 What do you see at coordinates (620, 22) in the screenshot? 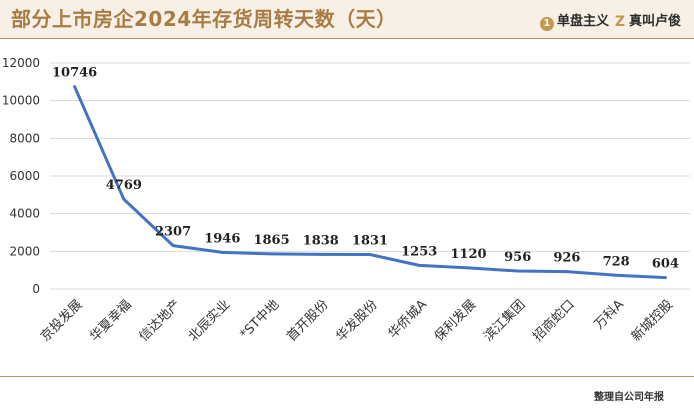
I see `z-logo-icon: Z` at bounding box center [620, 22].